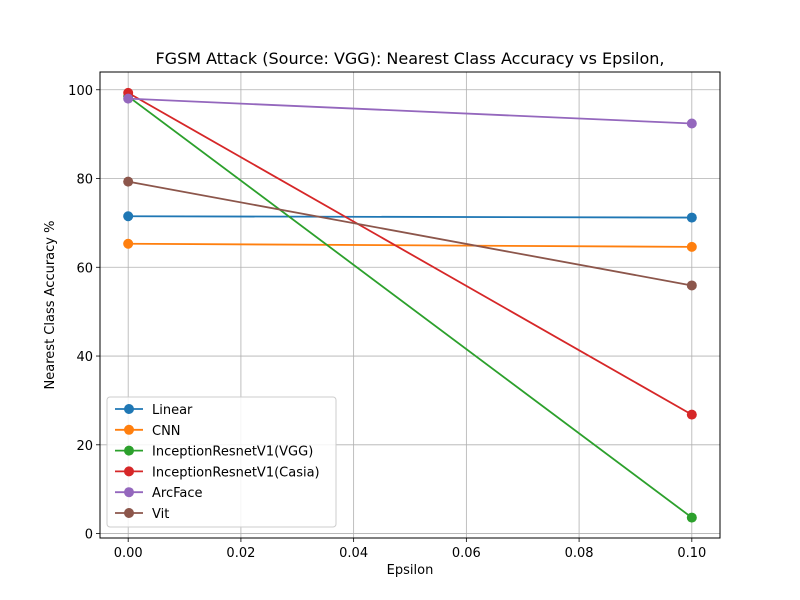 This screenshot has width=800, height=600. What do you see at coordinates (80, 91) in the screenshot?
I see `y-tick-label: 100` at bounding box center [80, 91].